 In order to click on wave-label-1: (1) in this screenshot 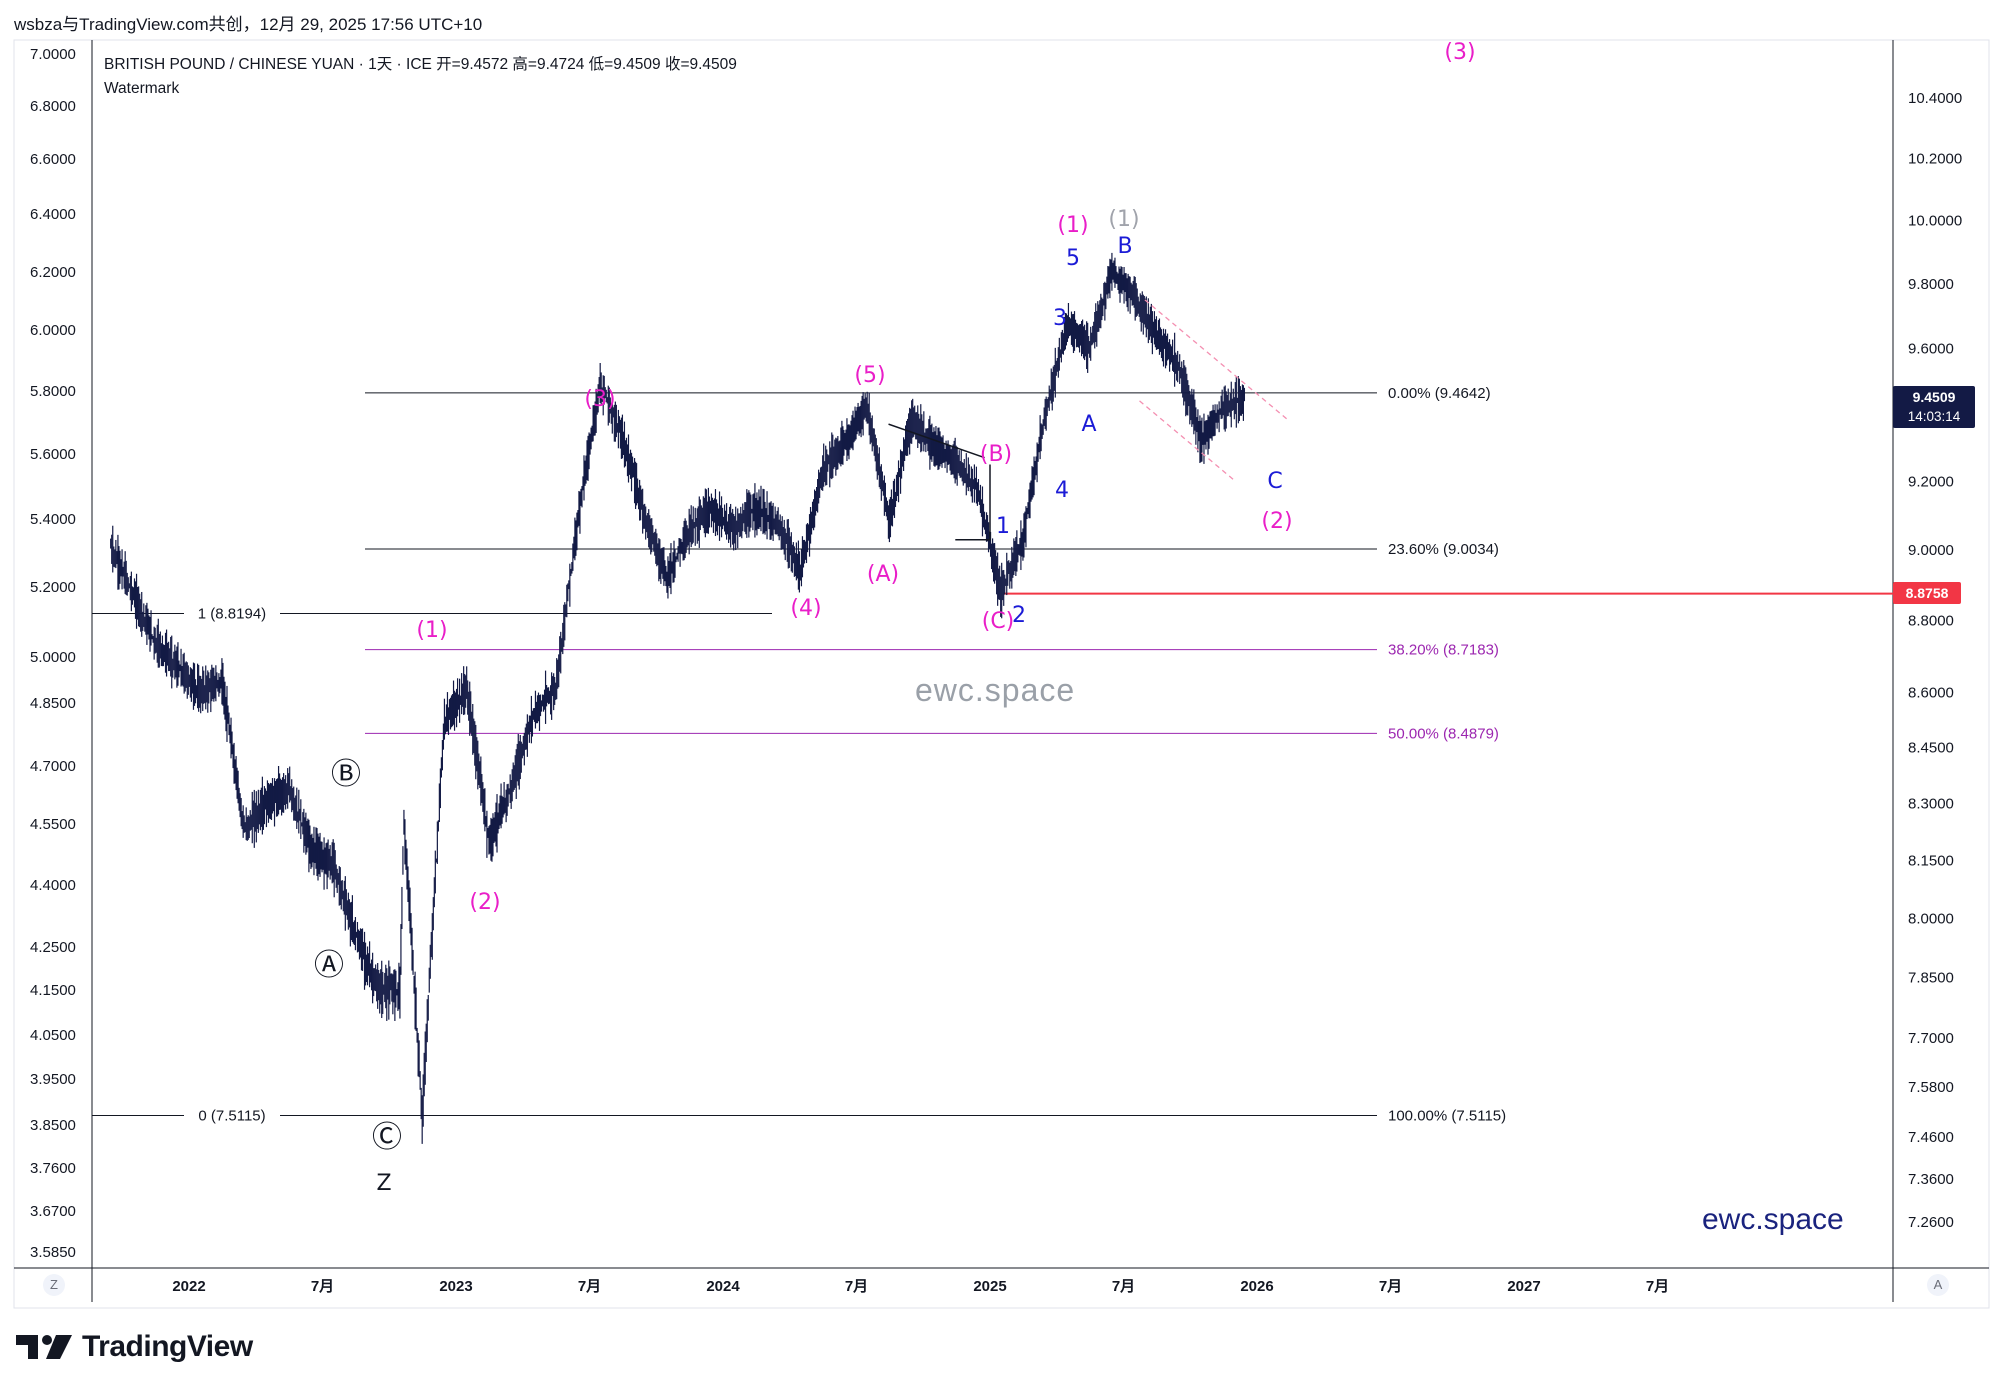, I will do `click(431, 630)`.